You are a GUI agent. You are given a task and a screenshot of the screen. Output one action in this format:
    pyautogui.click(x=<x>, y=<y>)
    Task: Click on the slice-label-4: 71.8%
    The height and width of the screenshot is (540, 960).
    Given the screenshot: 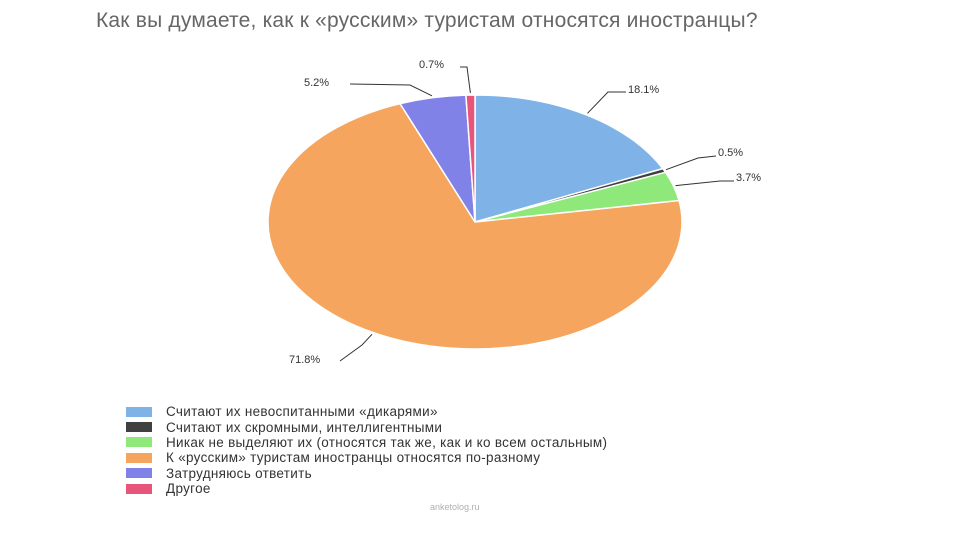 What is the action you would take?
    pyautogui.click(x=304, y=360)
    